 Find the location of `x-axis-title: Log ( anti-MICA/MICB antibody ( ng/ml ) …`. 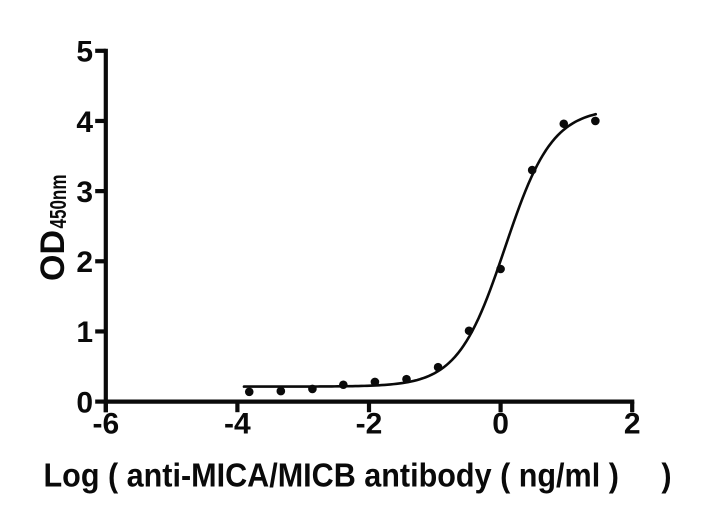

x-axis-title: Log ( anti-MICA/MICB antibody ( ng/ml ) … is located at coordinates (358, 475).